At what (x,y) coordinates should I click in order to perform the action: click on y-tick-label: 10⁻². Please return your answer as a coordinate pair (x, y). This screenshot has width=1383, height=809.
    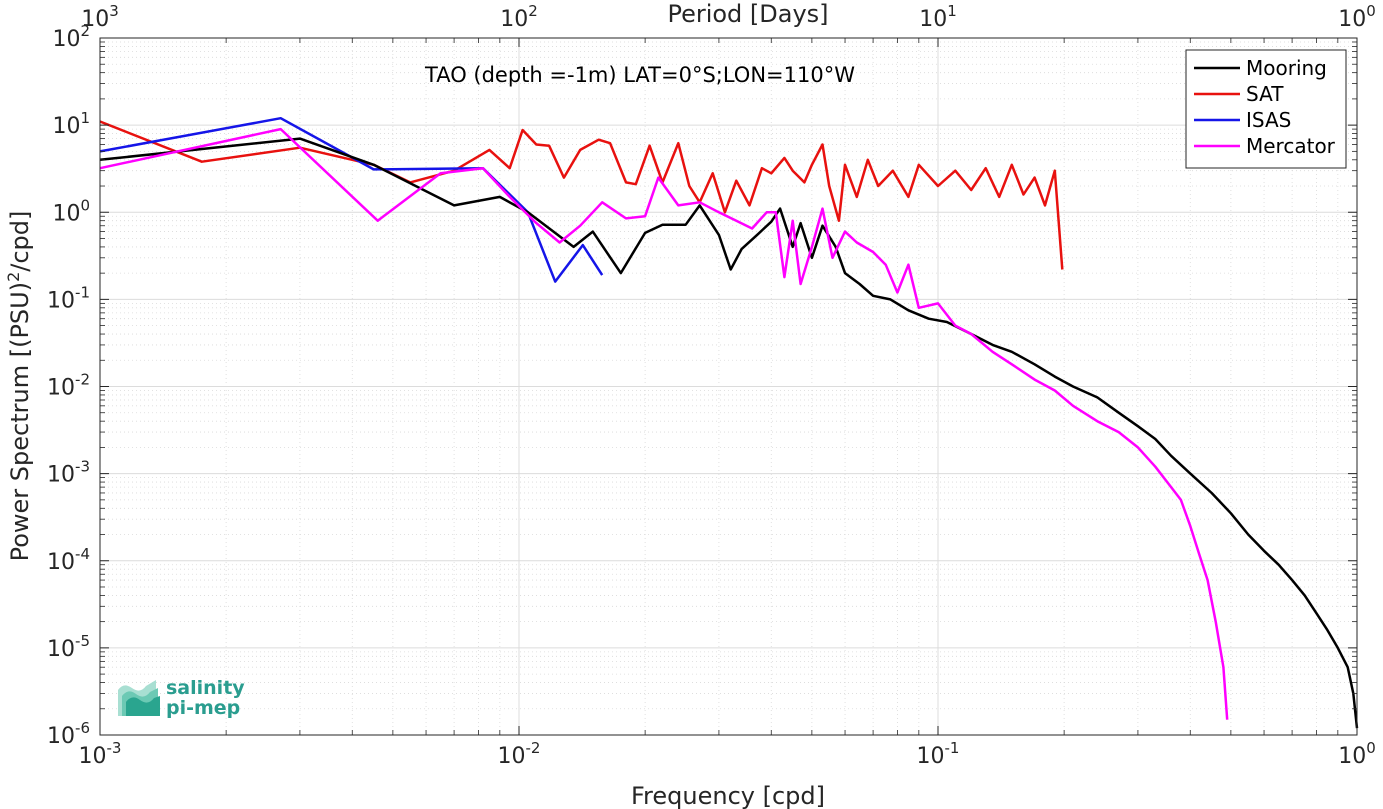
    Looking at the image, I should click on (68, 386).